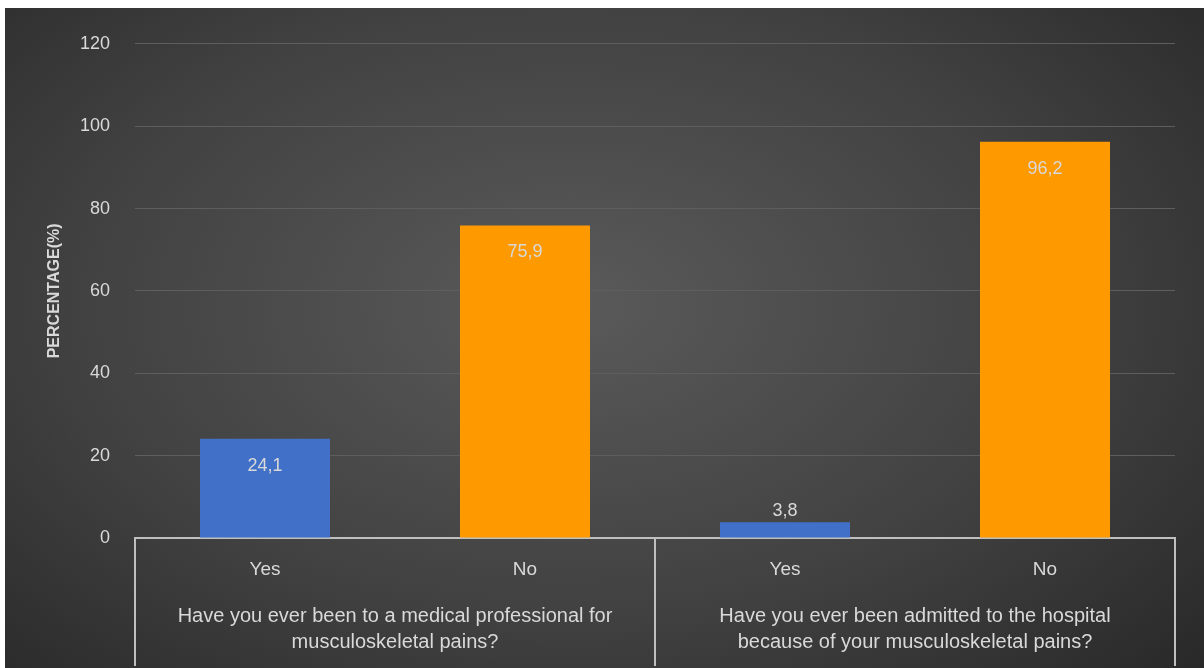 Image resolution: width=1204 pixels, height=668 pixels. What do you see at coordinates (99, 289) in the screenshot?
I see `y-tick-label: 60` at bounding box center [99, 289].